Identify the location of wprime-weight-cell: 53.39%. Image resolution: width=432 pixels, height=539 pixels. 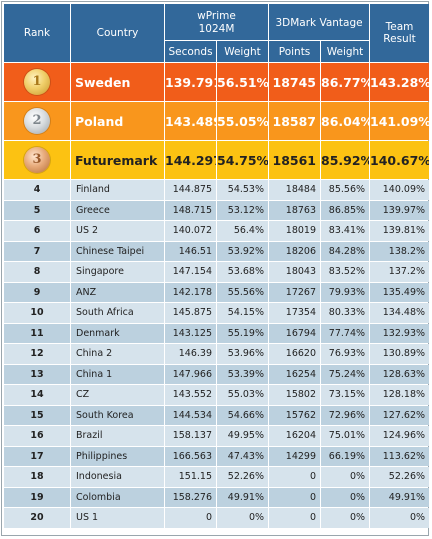
(243, 374).